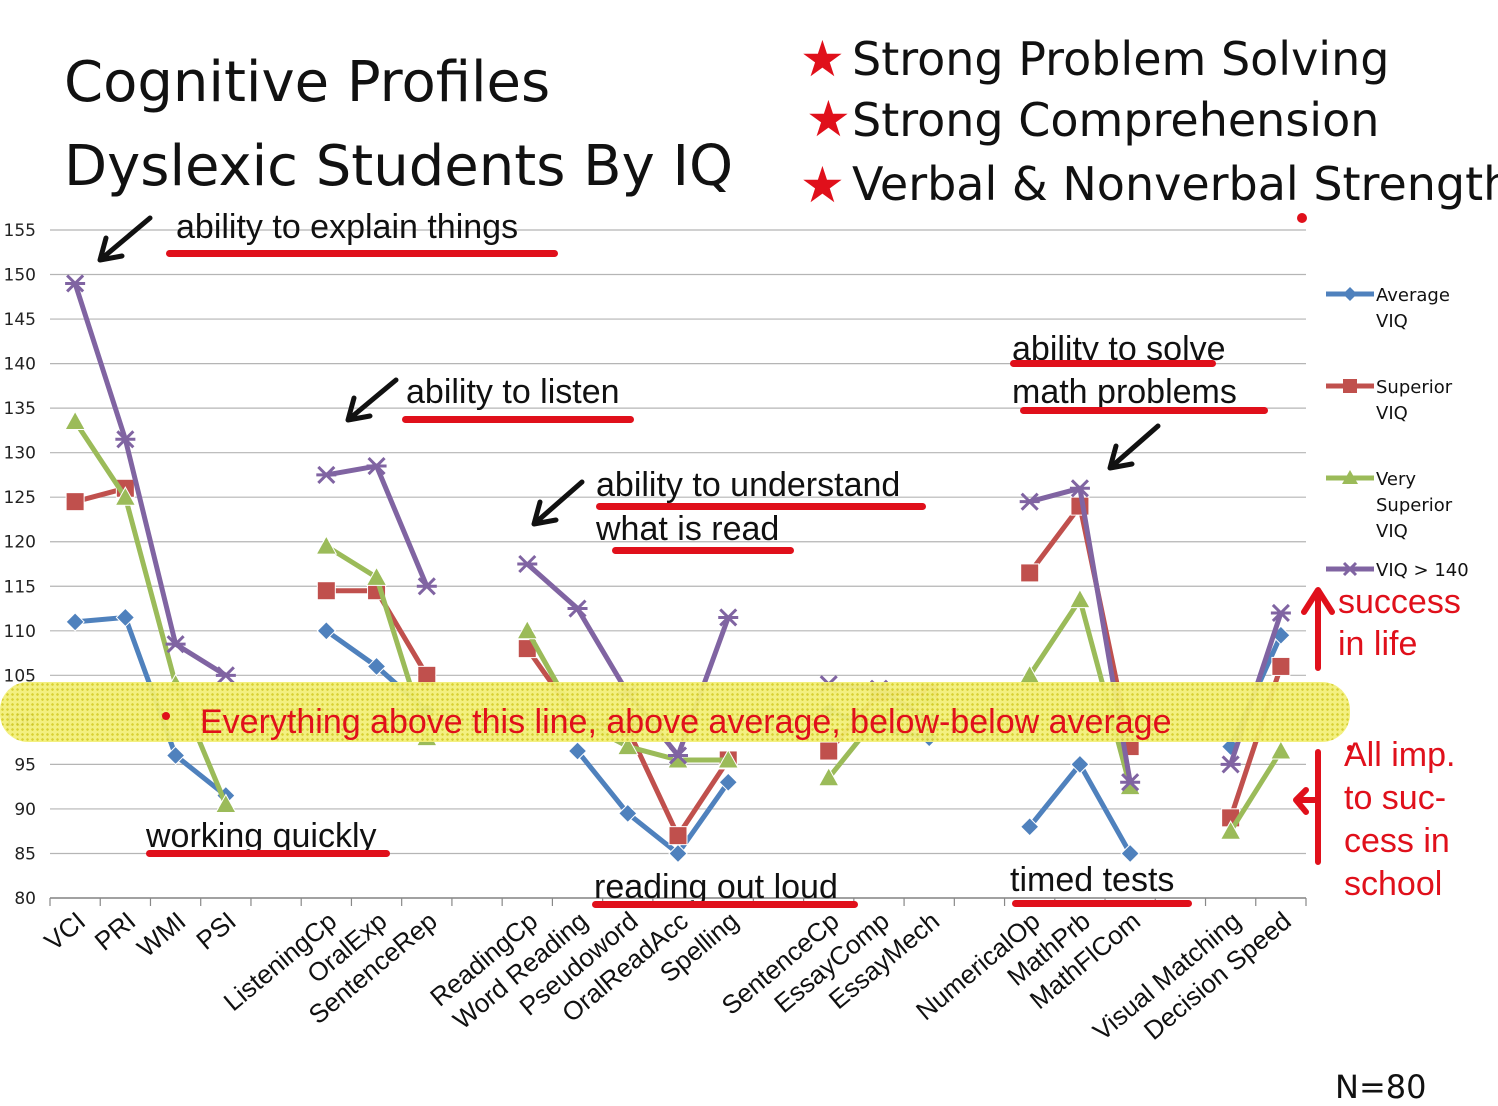 Image resolution: width=1498 pixels, height=1106 pixels. Describe the element at coordinates (1116, 120) in the screenshot. I see `strength-2: Strong Comprehension` at that location.